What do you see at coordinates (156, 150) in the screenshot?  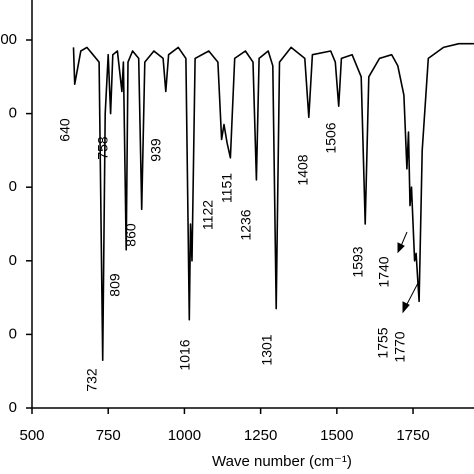 I see `peak-label: 939` at bounding box center [156, 150].